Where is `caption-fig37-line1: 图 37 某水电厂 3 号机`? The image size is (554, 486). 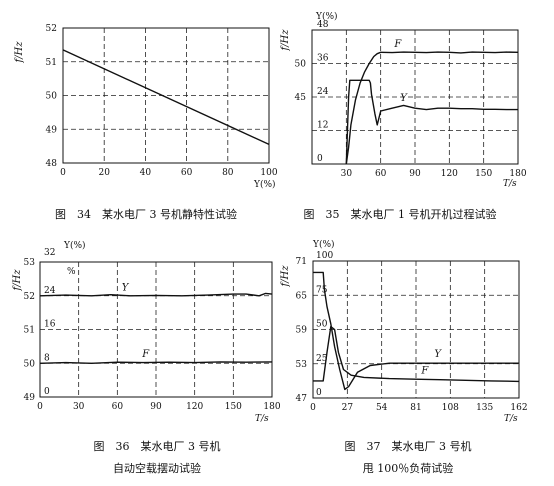
caption-fig37-line1: 图 37 某水电厂 3 号机 is located at coordinates (408, 446).